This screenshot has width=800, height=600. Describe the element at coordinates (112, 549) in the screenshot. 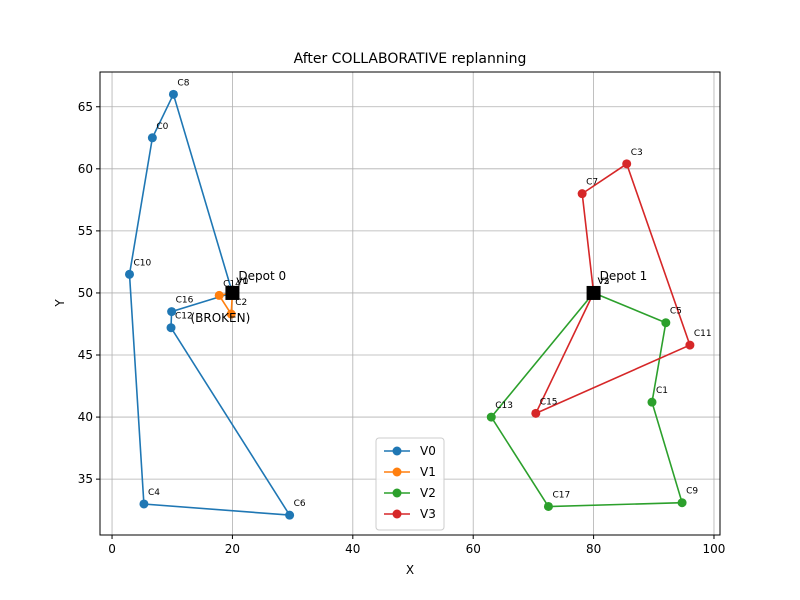

I see `x-tick-label: 0` at that location.